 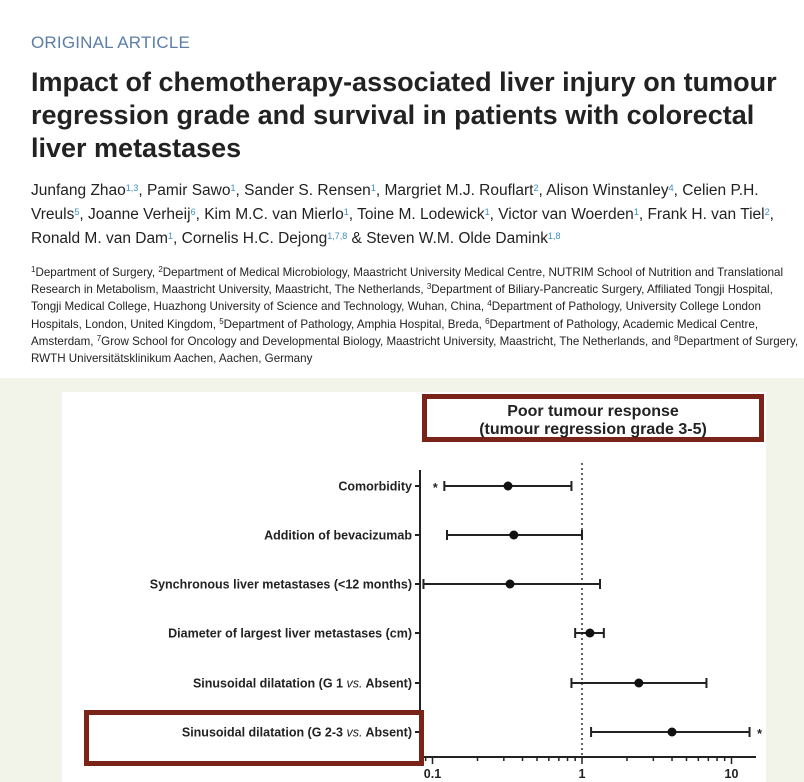 I want to click on row-label: Comorbidity, so click(x=375, y=487).